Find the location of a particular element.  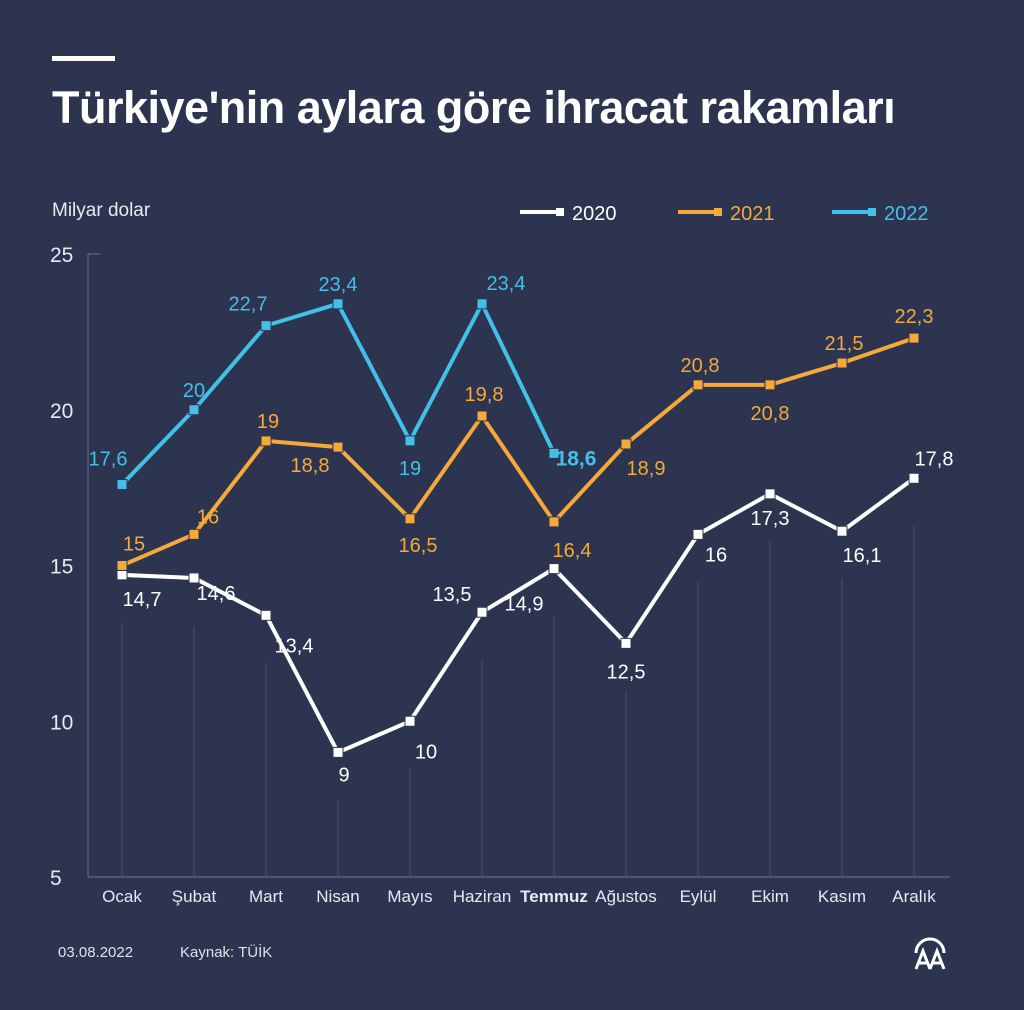

data-label-2021: 18,8 is located at coordinates (310, 466).